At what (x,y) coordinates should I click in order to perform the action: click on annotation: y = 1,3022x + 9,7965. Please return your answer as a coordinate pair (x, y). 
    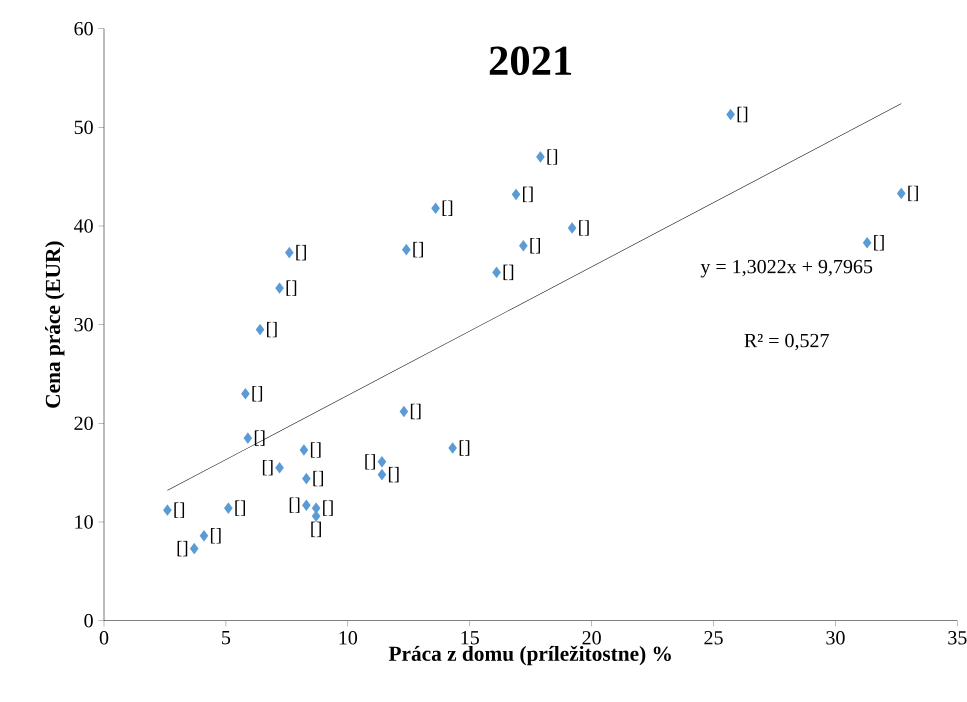
    Looking at the image, I should click on (786, 269).